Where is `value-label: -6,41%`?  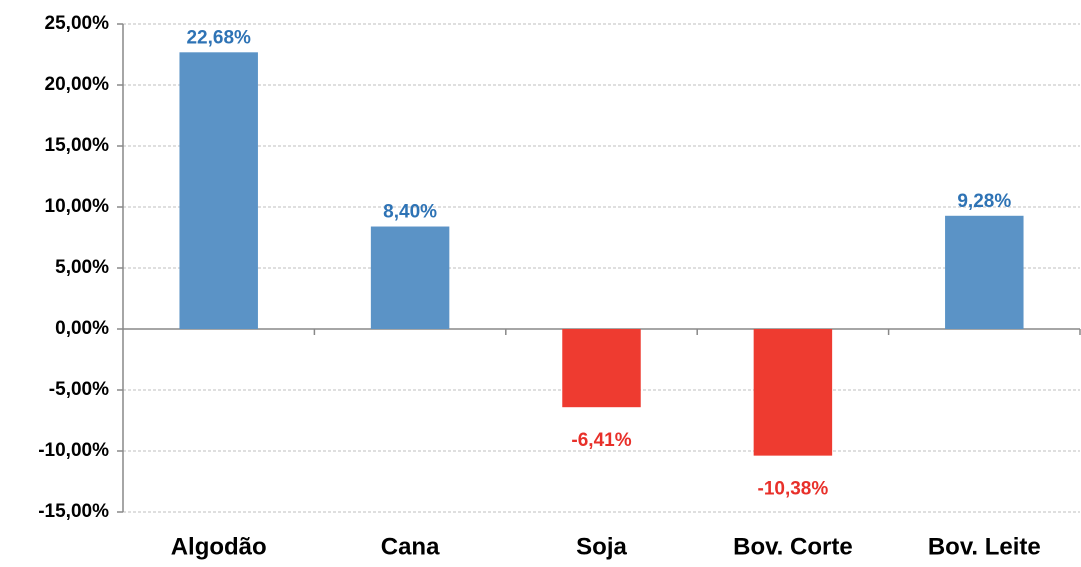
value-label: -6,41% is located at coordinates (601, 440).